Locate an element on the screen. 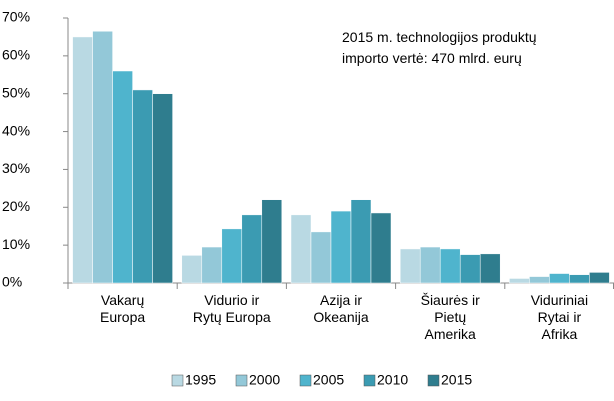  y-tick-label: 60% is located at coordinates (16, 55).